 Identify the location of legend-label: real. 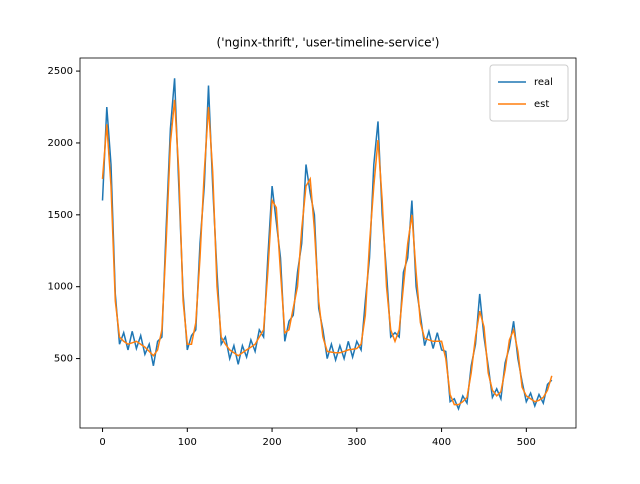
(543, 82).